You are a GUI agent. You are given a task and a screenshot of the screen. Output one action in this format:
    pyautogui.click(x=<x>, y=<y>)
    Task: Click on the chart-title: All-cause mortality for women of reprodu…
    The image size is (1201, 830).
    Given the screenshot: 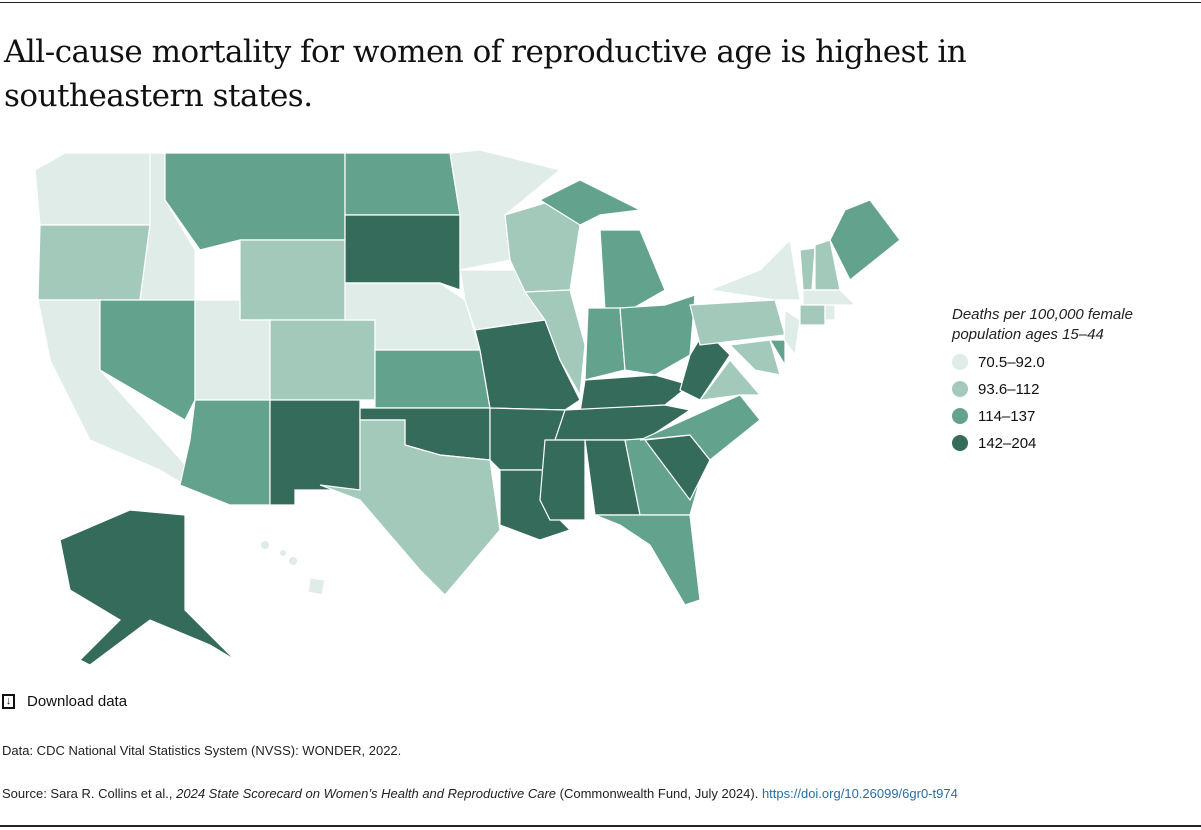 What is the action you would take?
    pyautogui.click(x=485, y=74)
    